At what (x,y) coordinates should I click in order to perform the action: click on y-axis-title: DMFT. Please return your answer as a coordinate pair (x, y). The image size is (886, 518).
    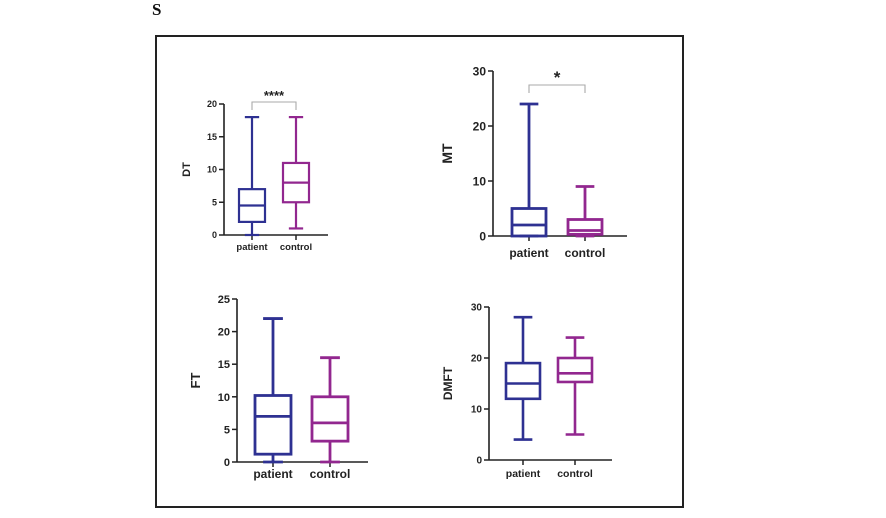
    Looking at the image, I should click on (448, 383).